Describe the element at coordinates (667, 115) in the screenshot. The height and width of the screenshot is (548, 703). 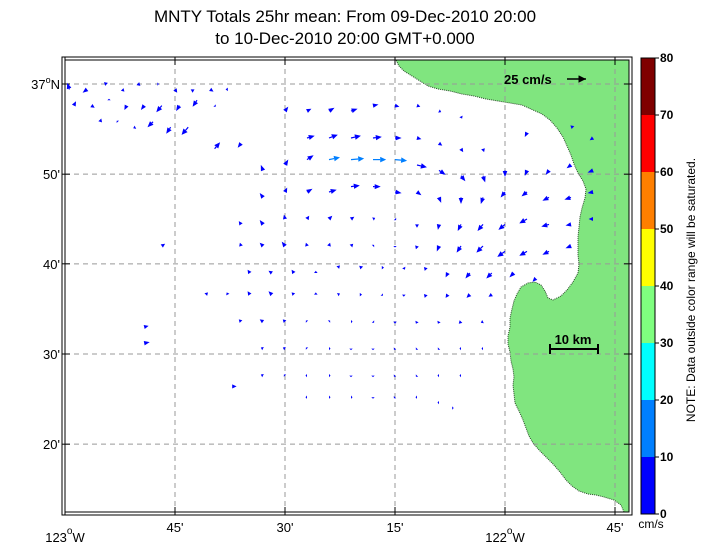
I see `colorbar-tick-7: 70` at that location.